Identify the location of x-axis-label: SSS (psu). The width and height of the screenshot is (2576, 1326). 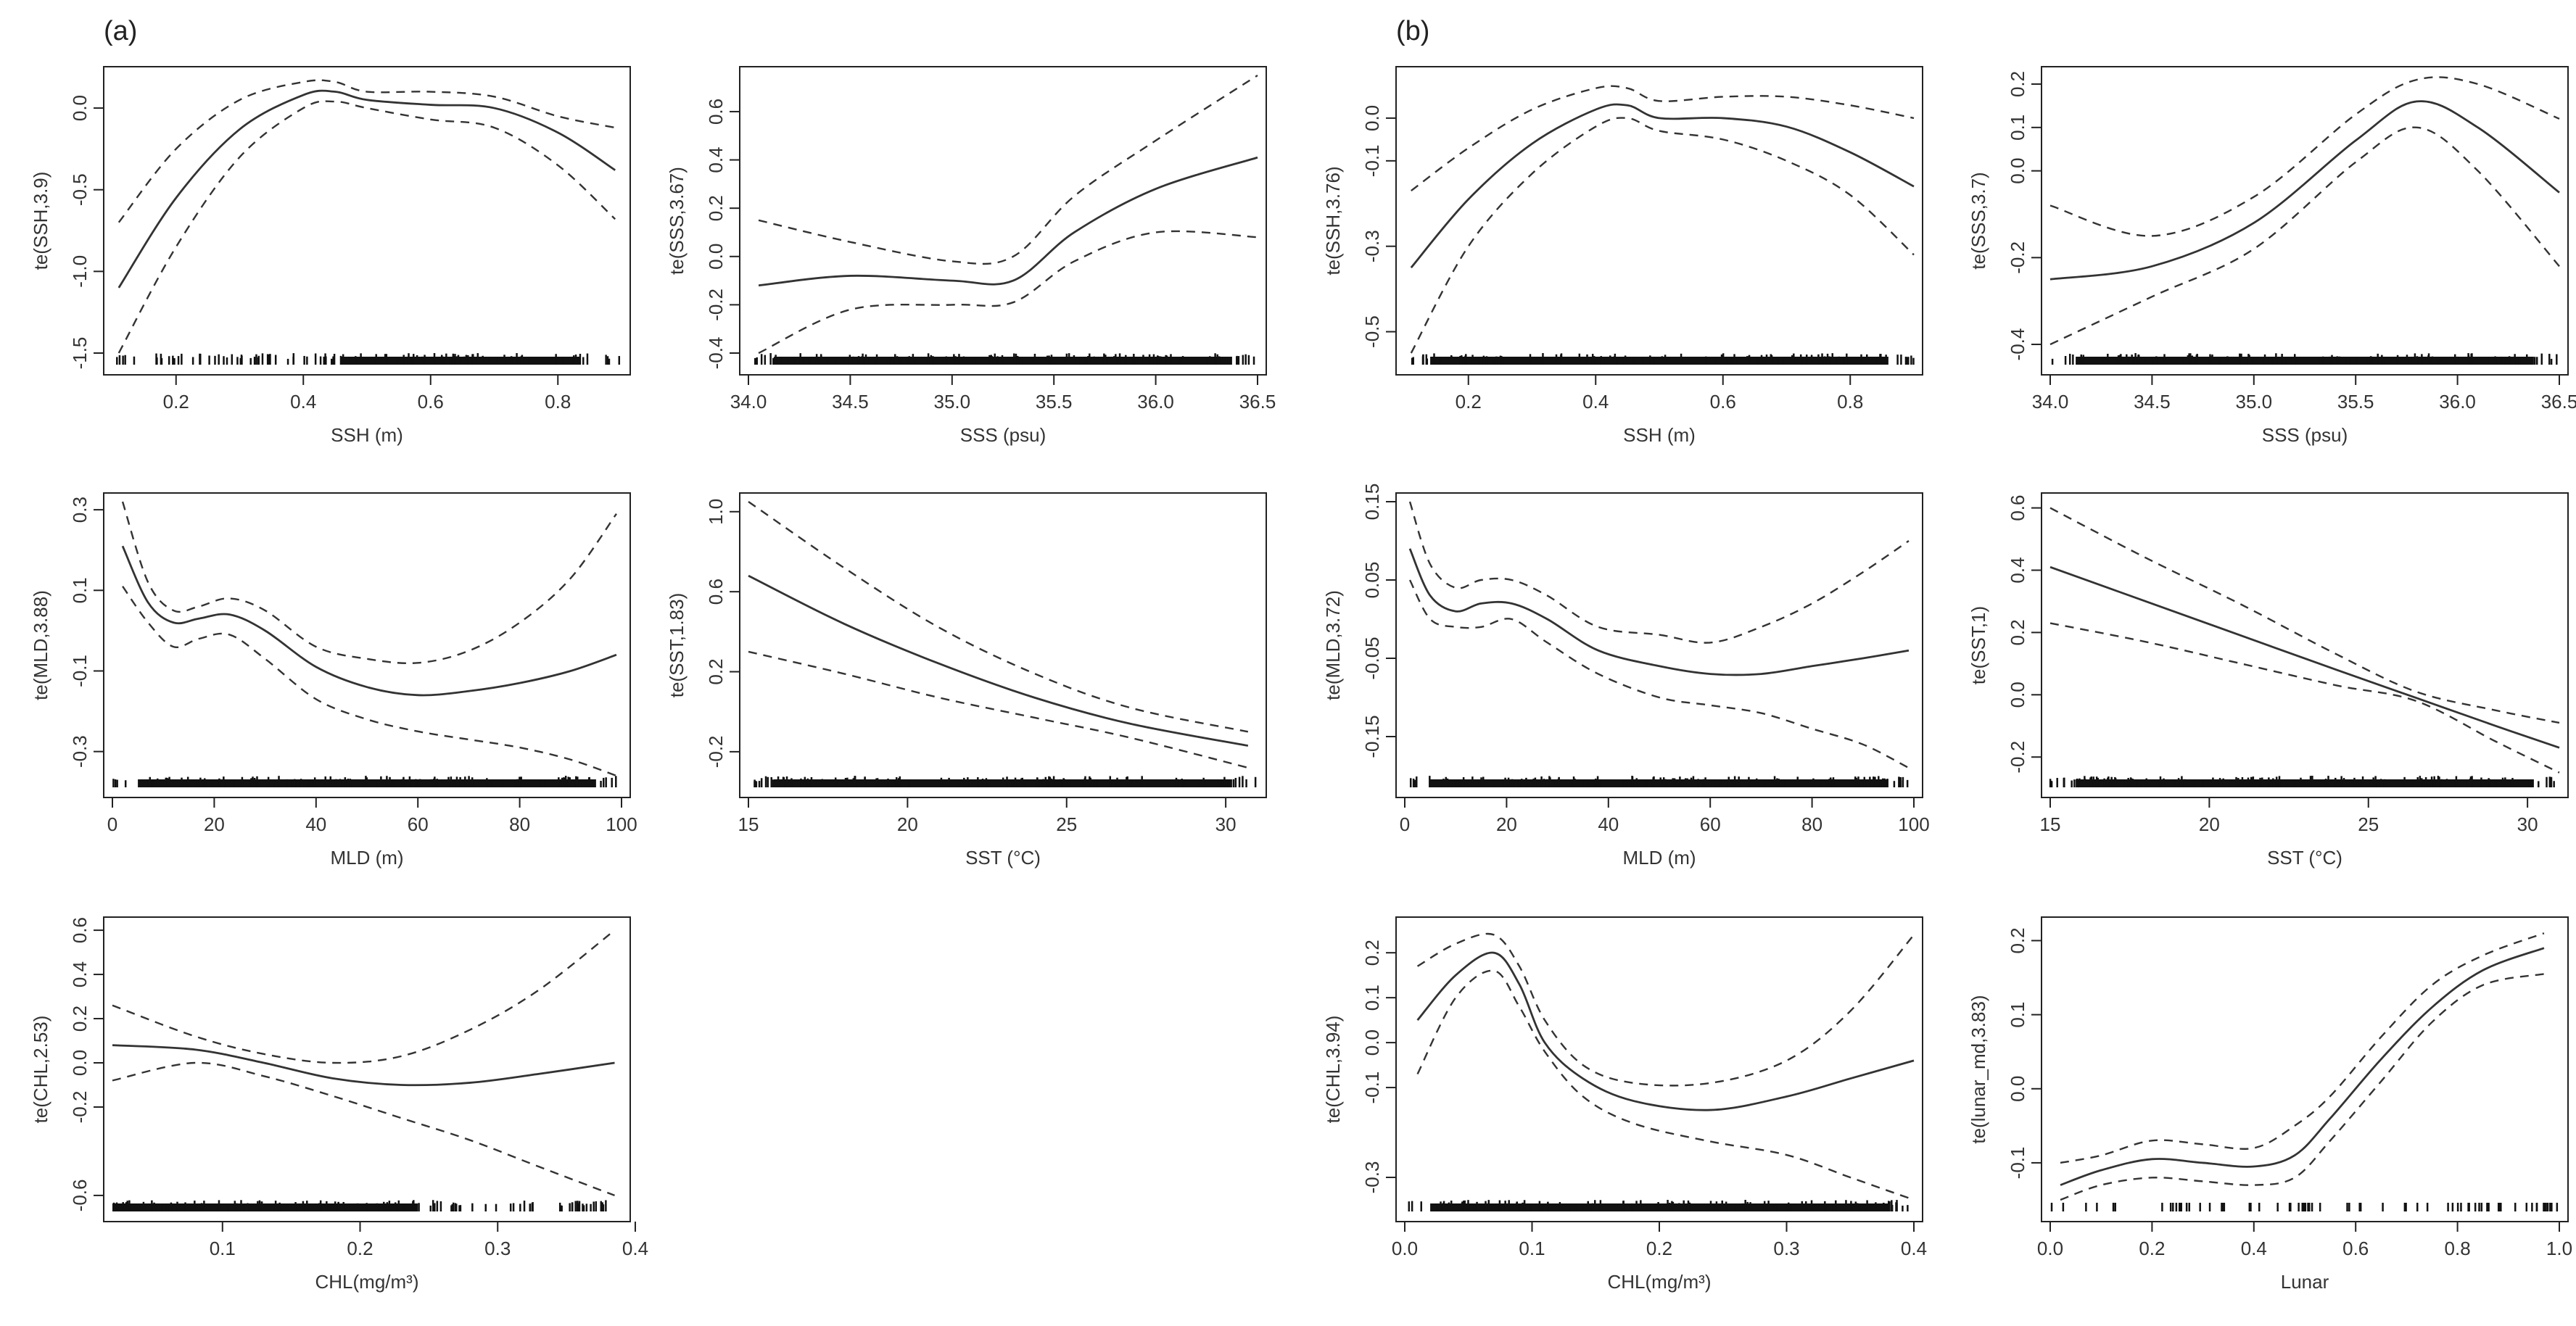
(1003, 435).